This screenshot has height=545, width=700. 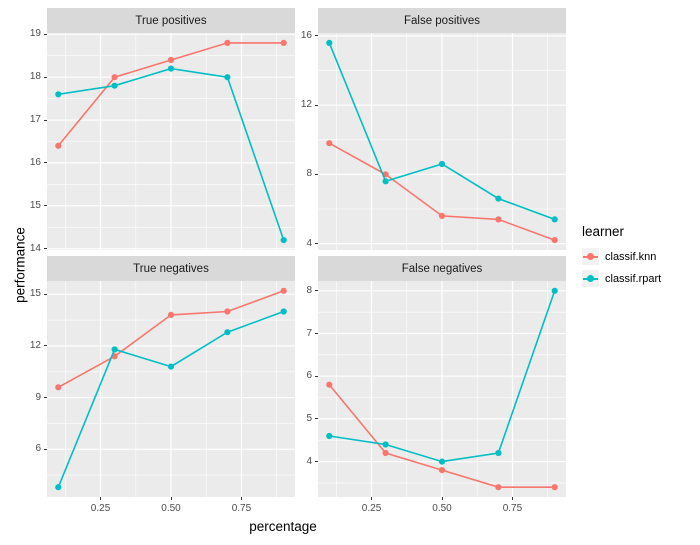 I want to click on facet-strip-true-negatives: True negatives, so click(x=171, y=268).